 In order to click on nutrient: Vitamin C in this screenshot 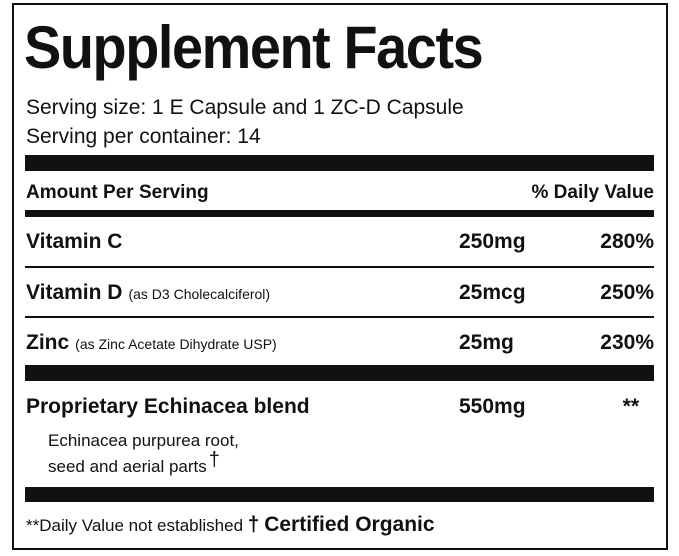, I will do `click(74, 241)`.